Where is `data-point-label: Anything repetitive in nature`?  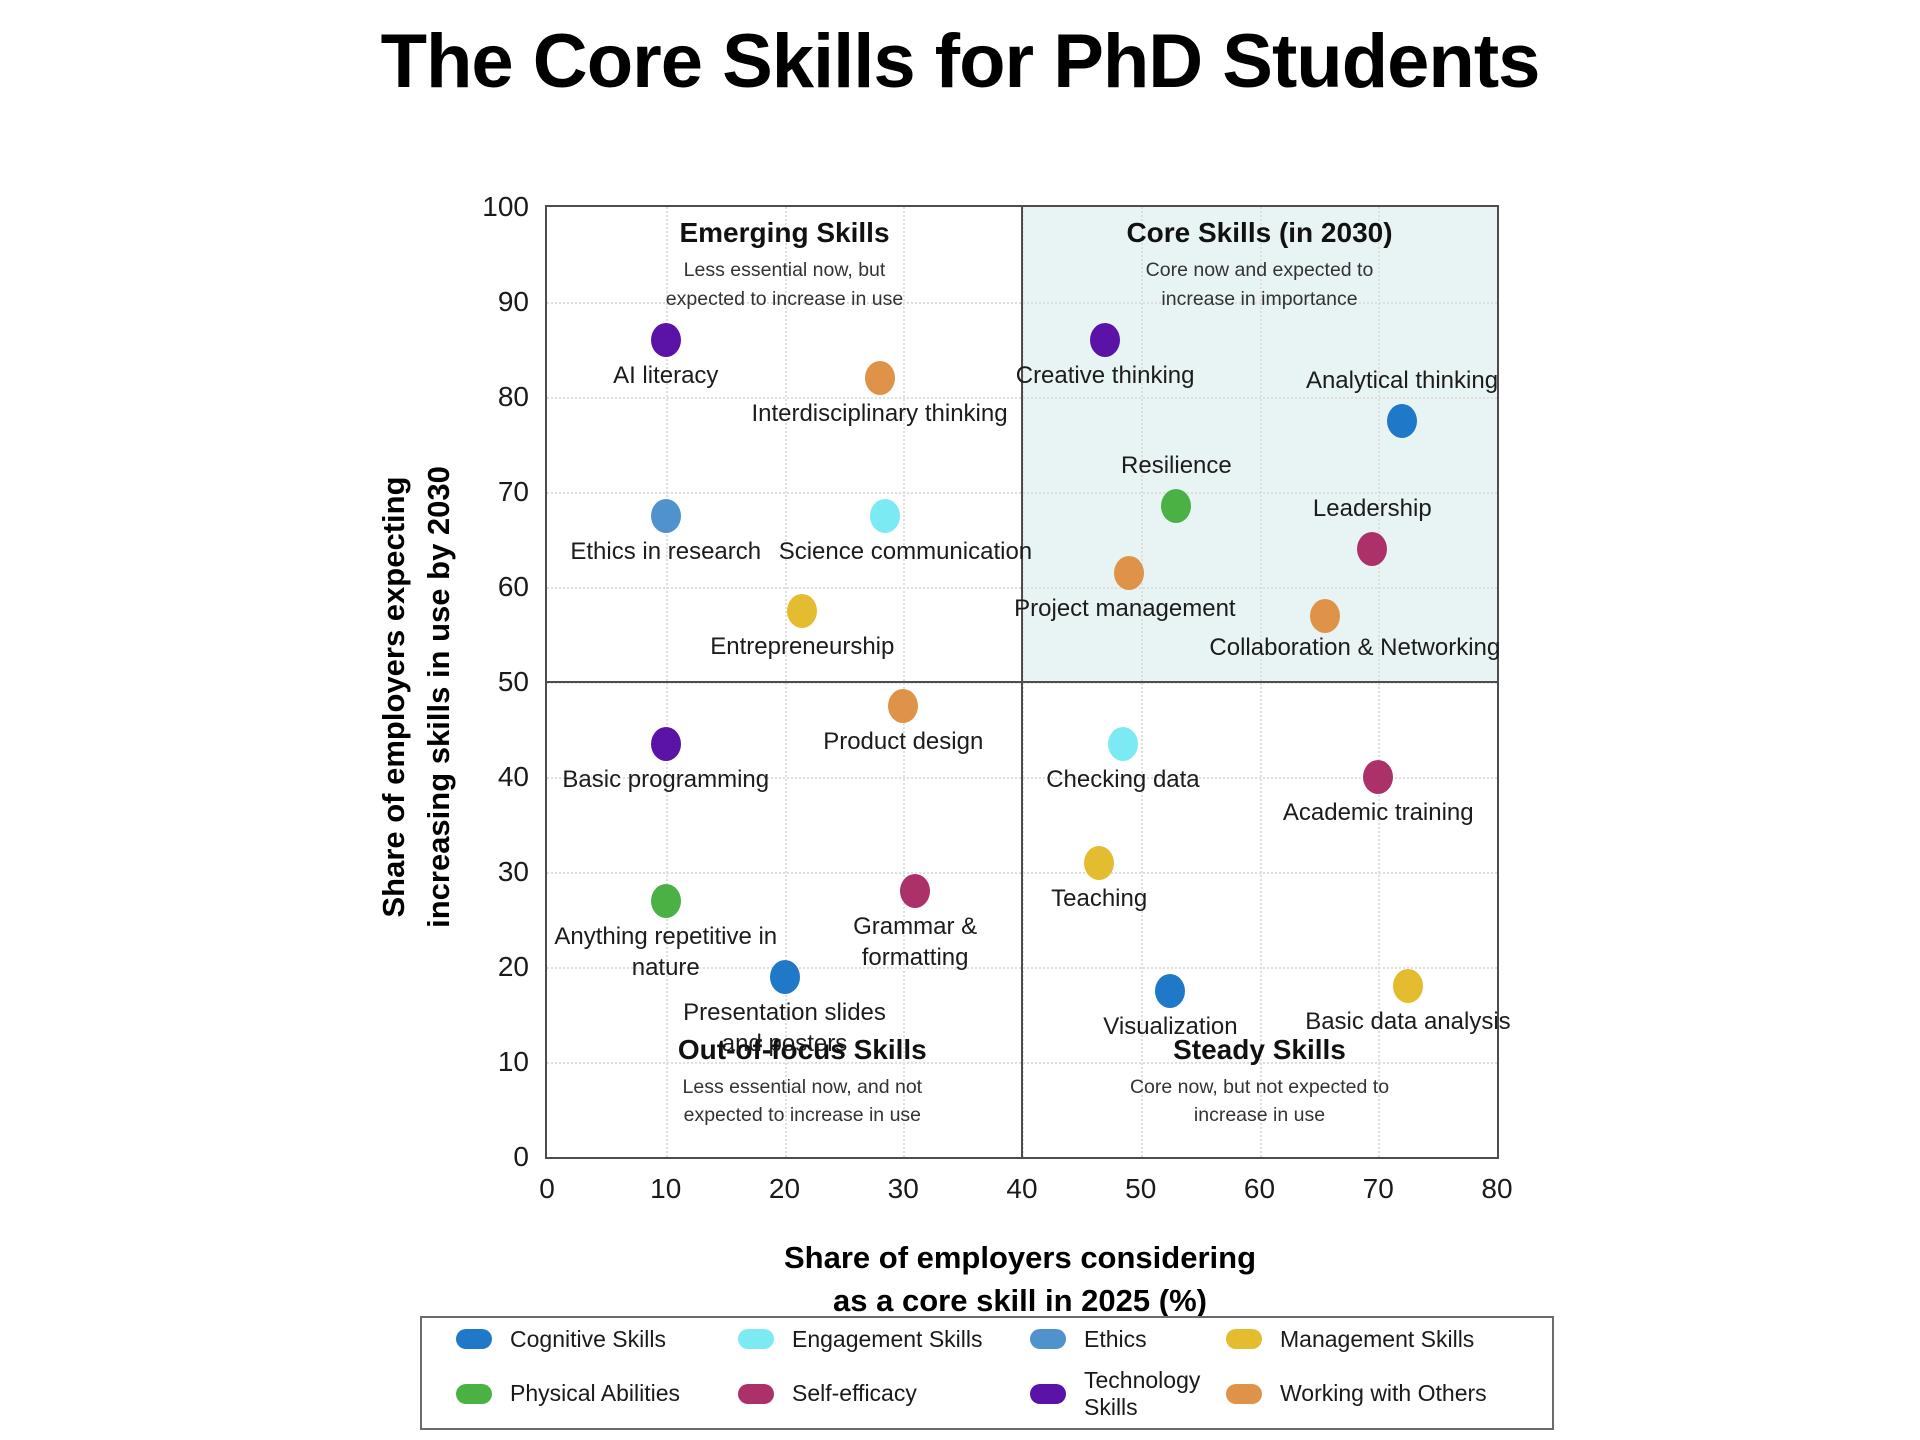
data-point-label: Anything repetitive in nature is located at coordinates (666, 951).